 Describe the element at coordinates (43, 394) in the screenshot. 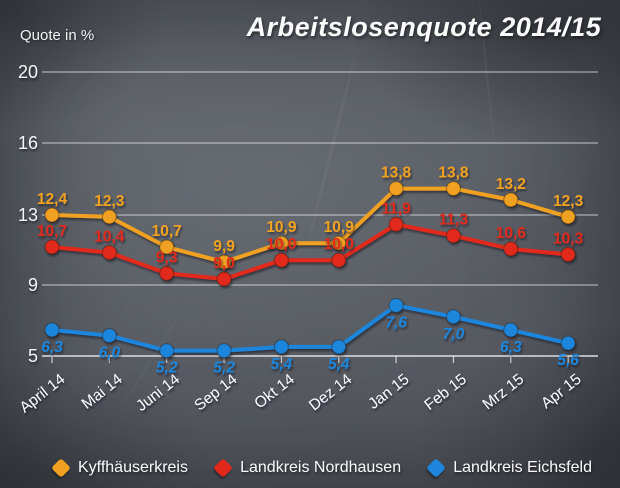

I see `x-axis-label: April 14` at that location.